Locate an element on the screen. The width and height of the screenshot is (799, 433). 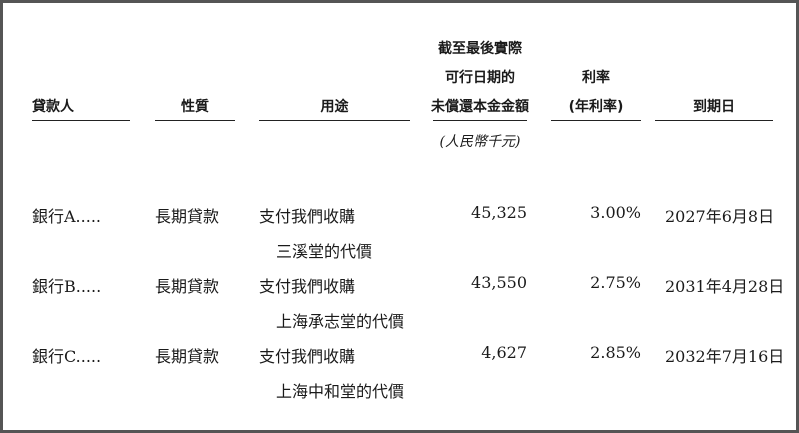
header-purpose: 用途 is located at coordinates (334, 107).